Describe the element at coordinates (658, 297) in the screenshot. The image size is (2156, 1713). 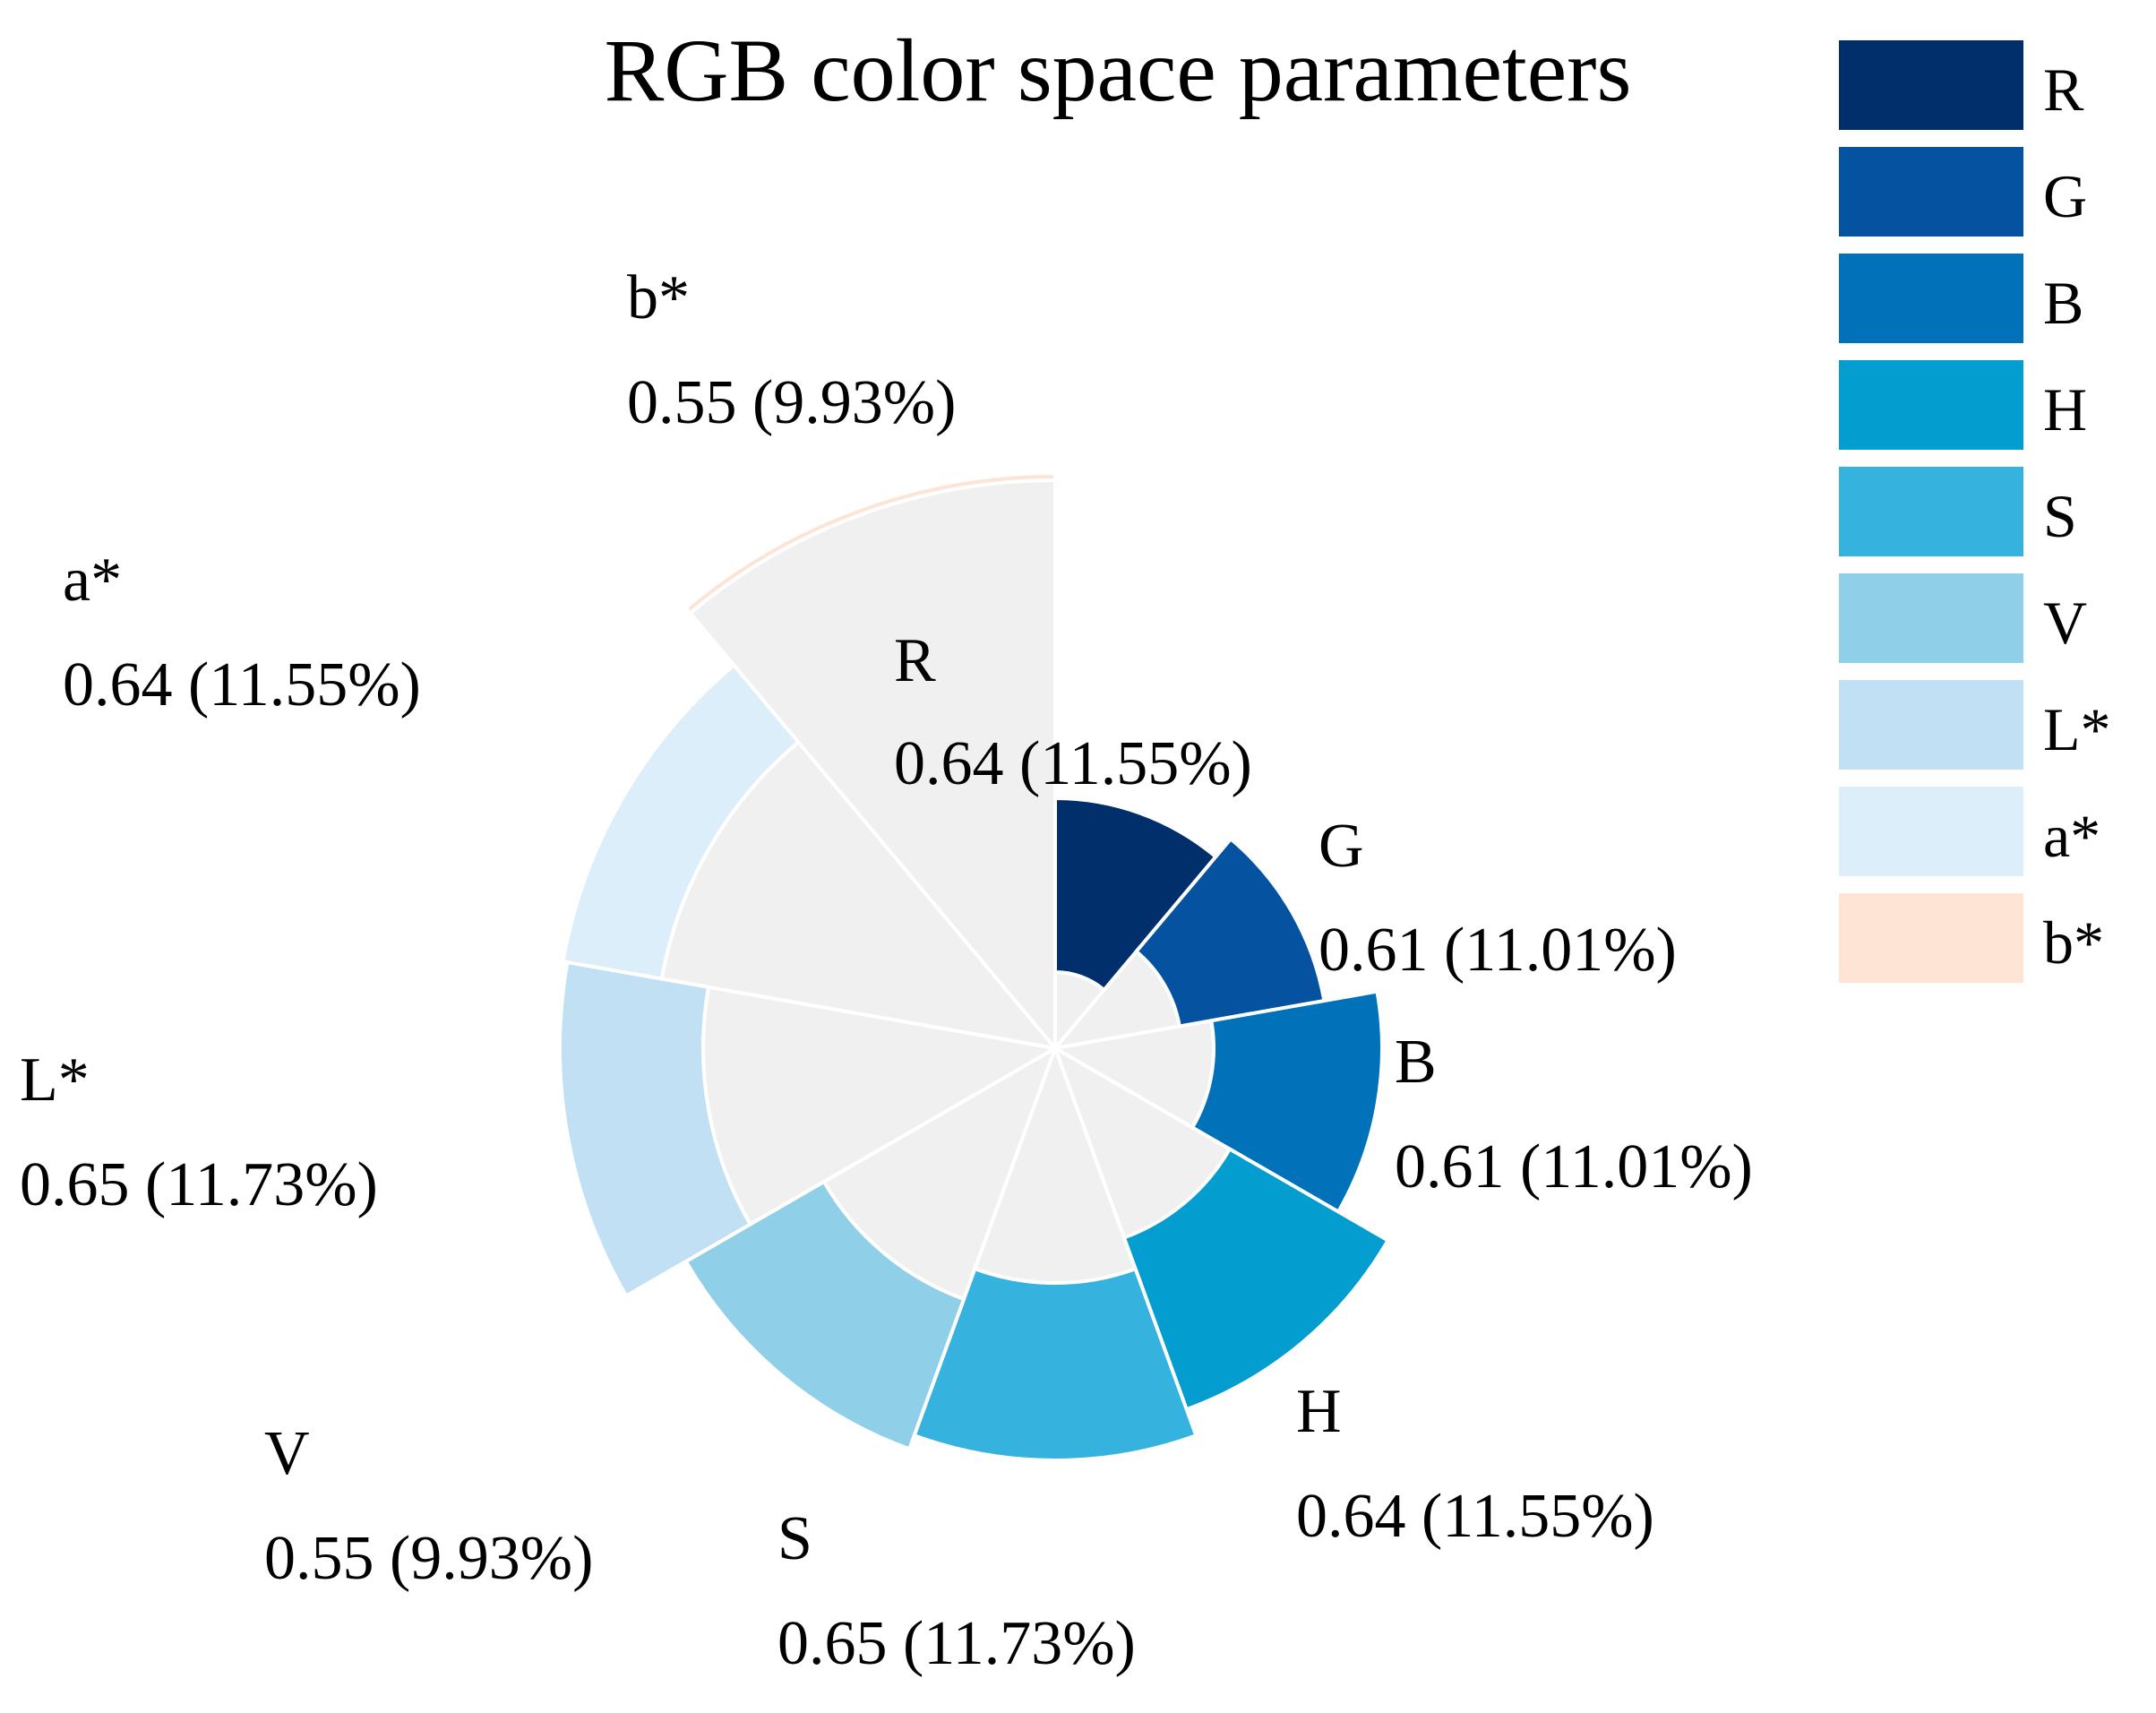
I see `label-name-b-star: b*` at that location.